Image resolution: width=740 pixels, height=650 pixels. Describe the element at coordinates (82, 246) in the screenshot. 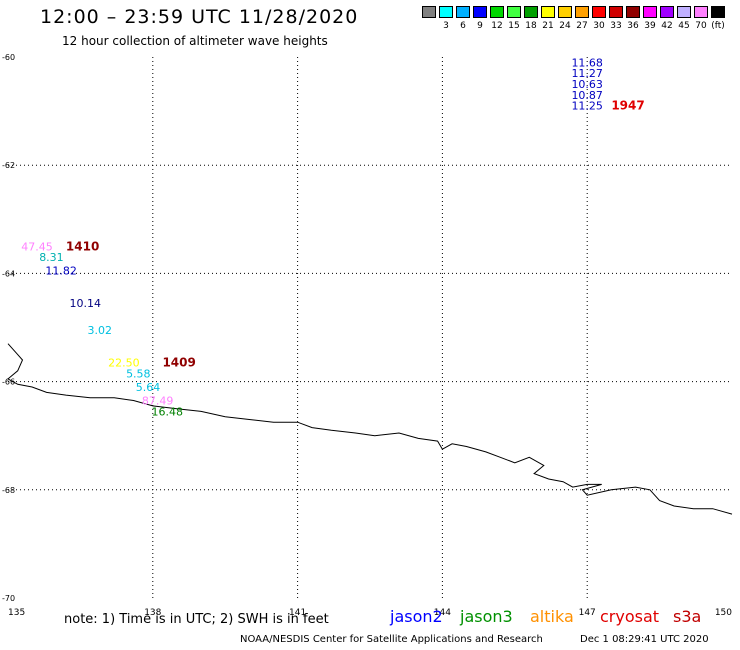

I see `pass-time-label: 1410` at that location.